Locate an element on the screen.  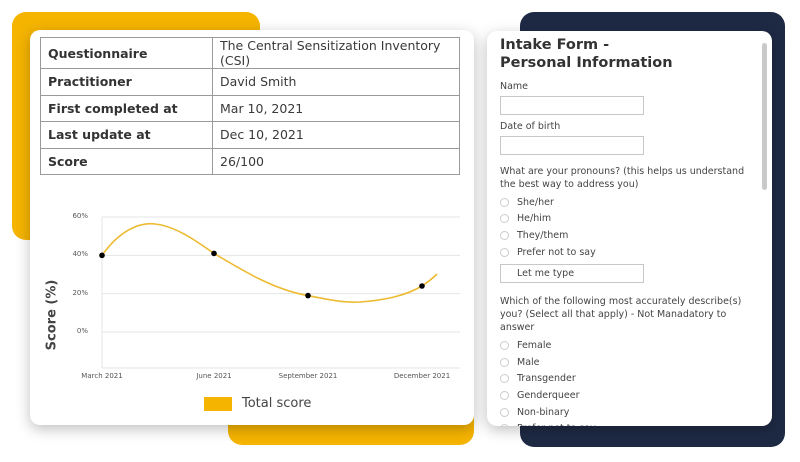
name-input is located at coordinates (572, 105).